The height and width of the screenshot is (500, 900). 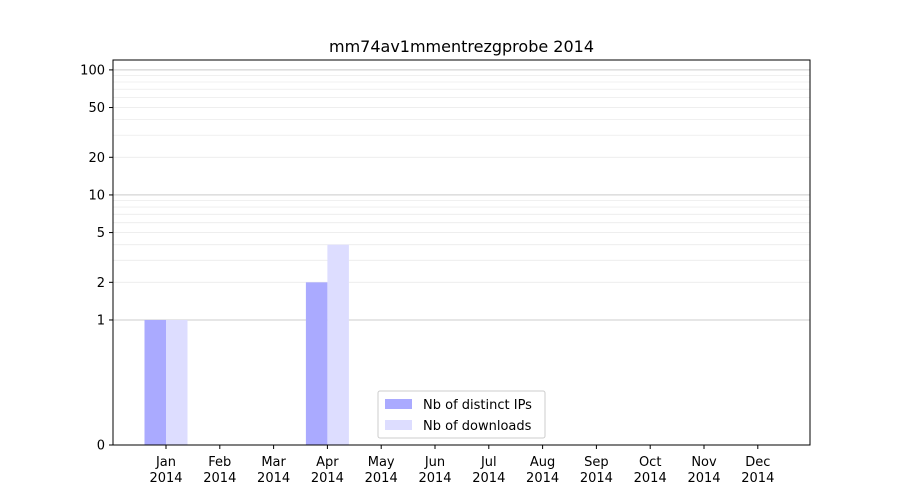 I want to click on y-tick-label: 50, so click(x=96, y=108).